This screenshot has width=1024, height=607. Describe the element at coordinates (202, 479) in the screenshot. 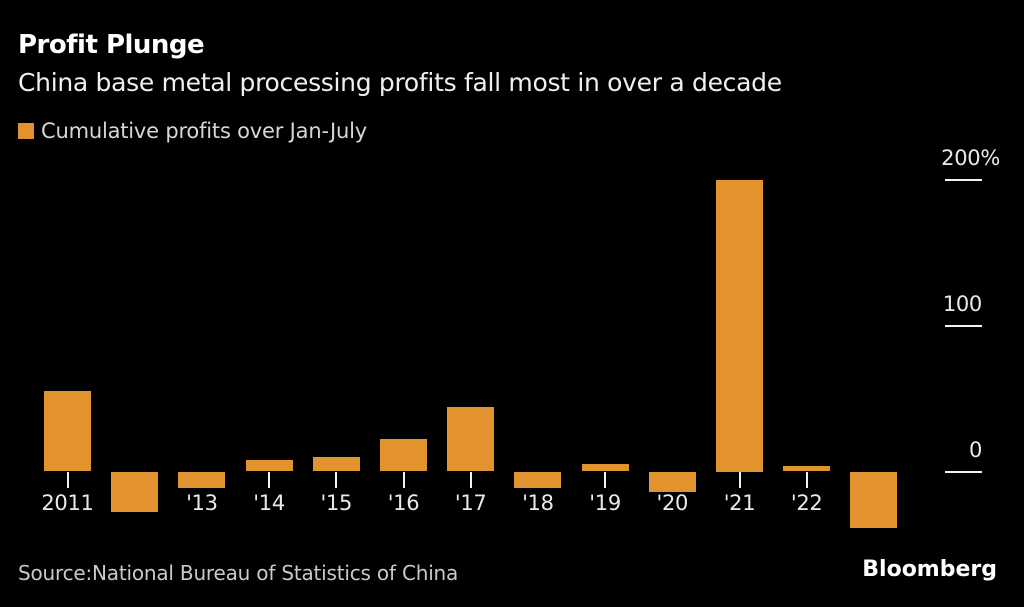

I see `bar-2013` at that location.